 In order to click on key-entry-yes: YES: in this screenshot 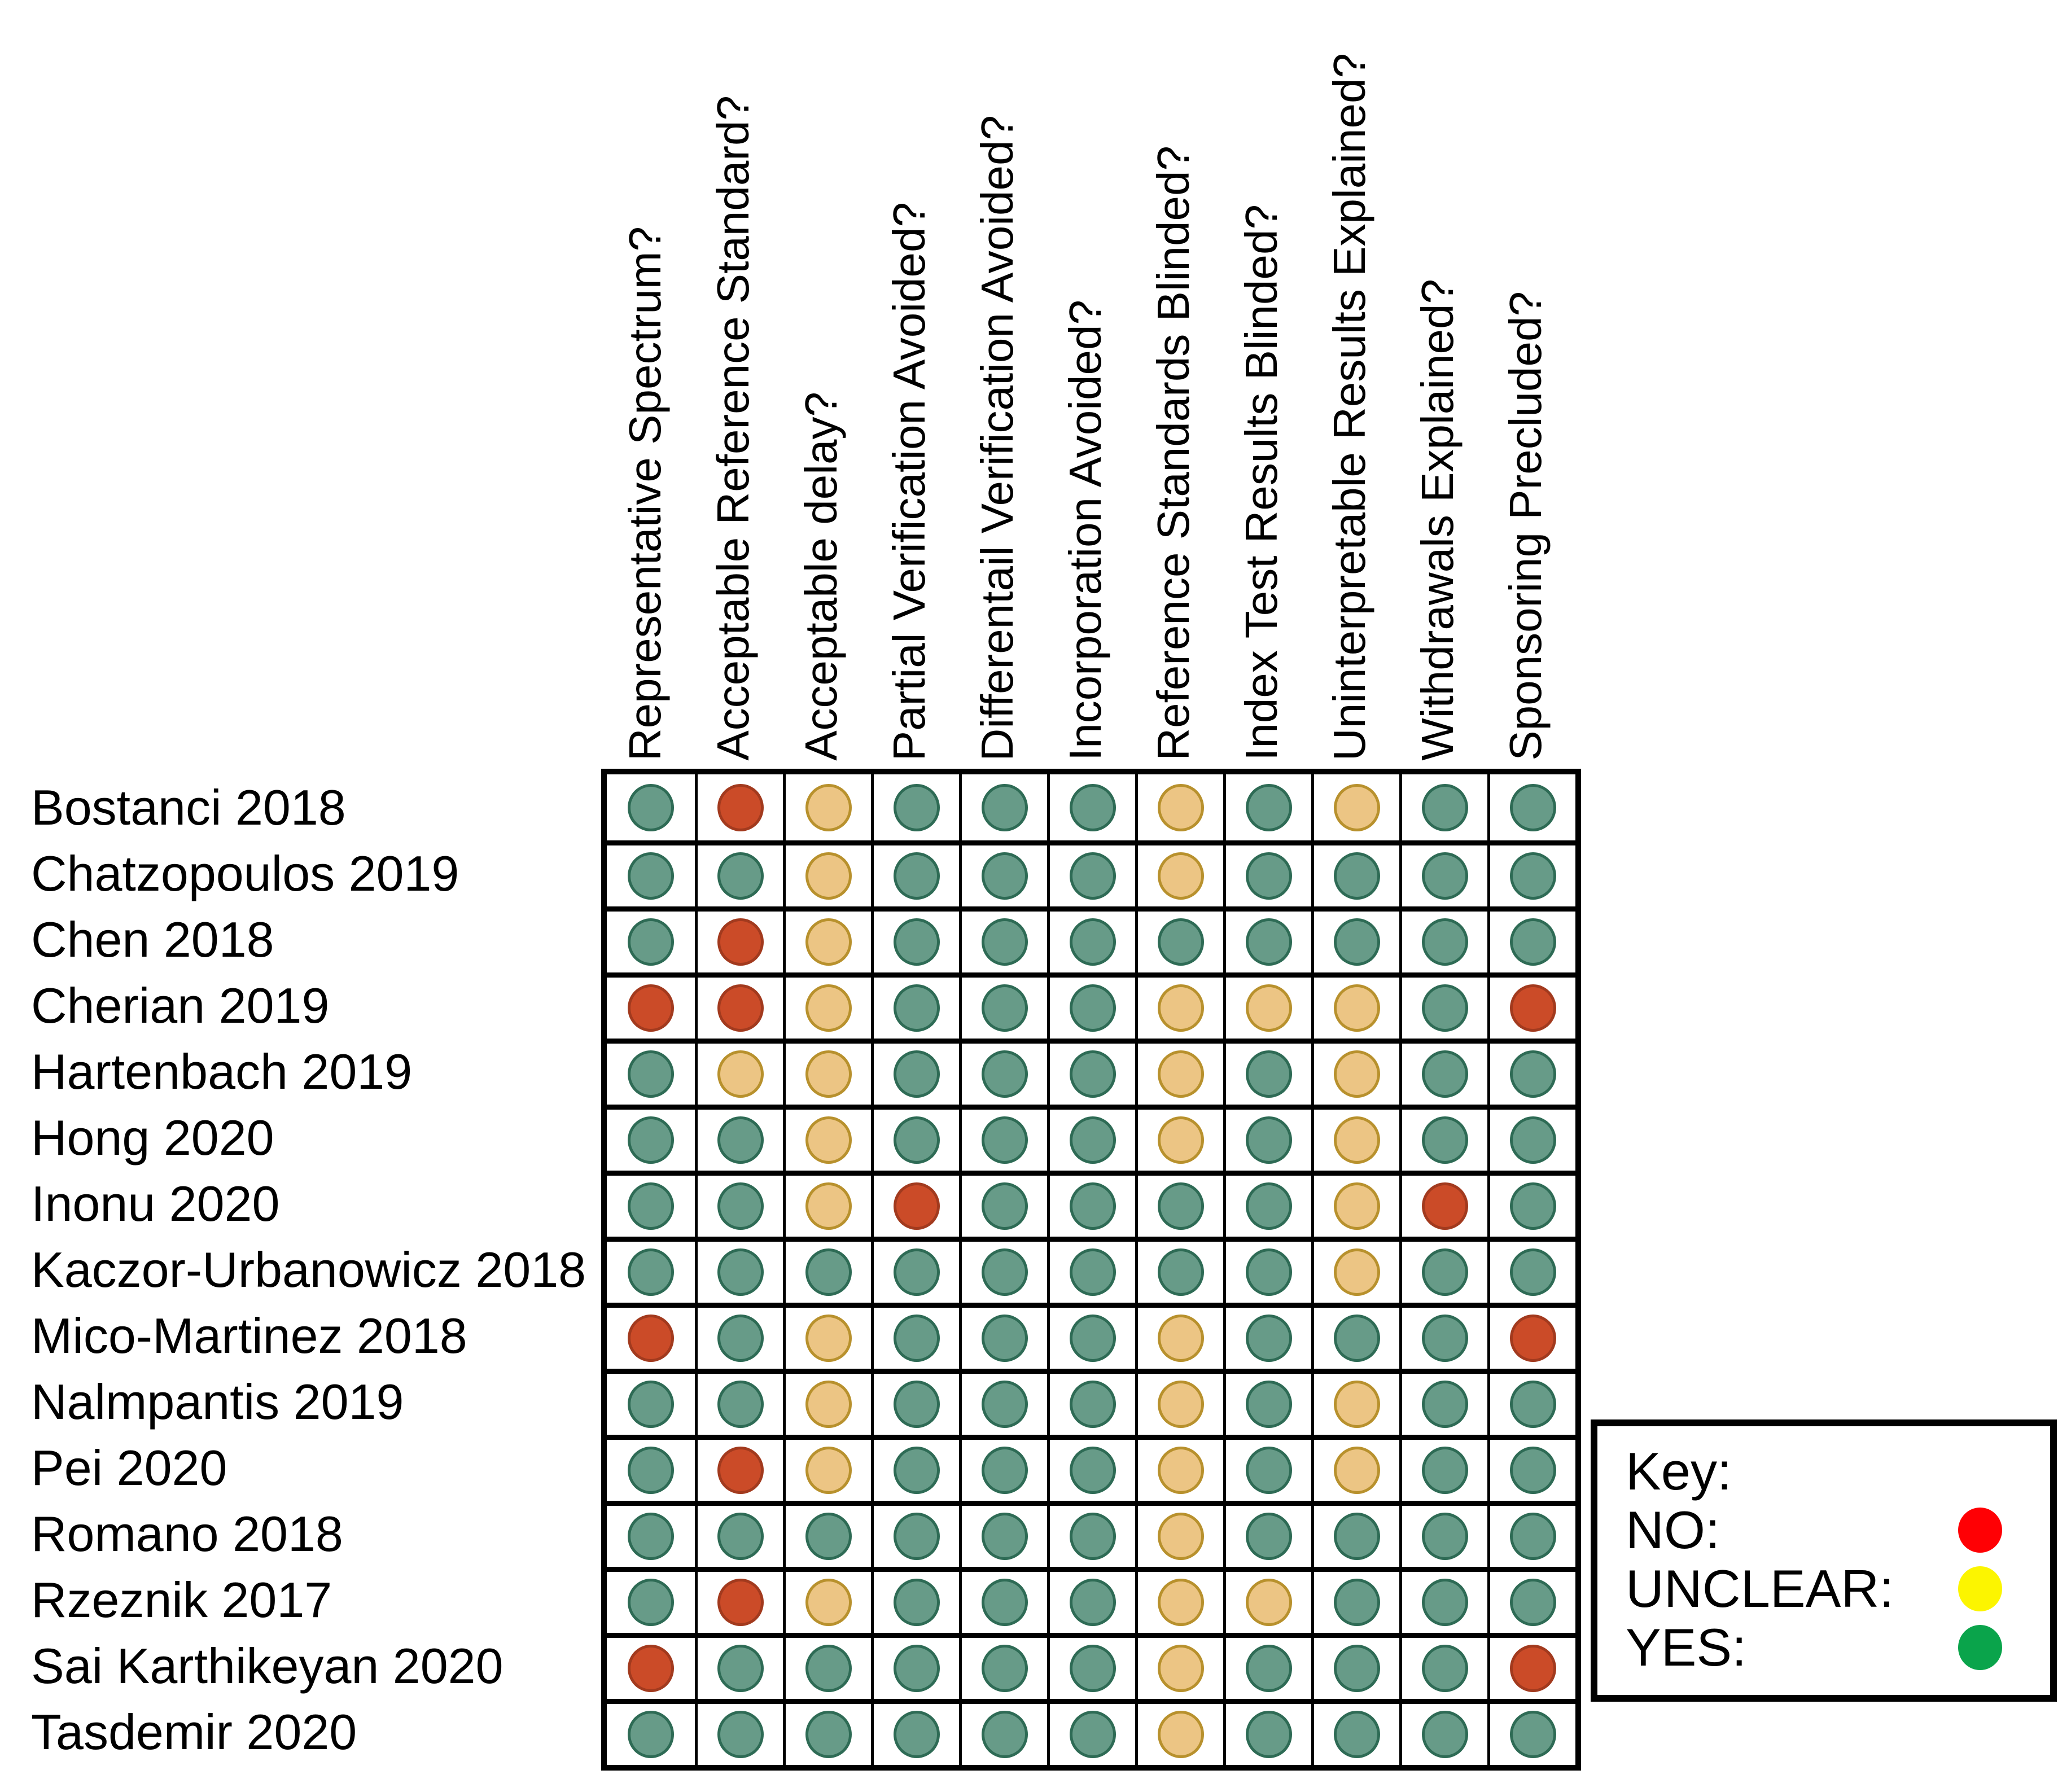, I will do `click(1825, 1647)`.